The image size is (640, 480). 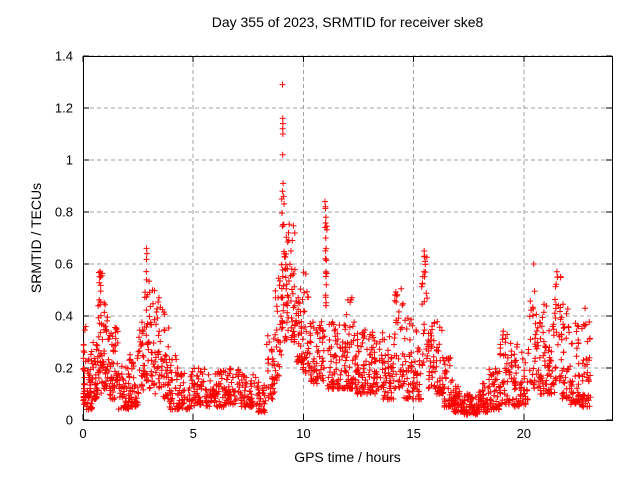 I want to click on x-axis-label: GPS time / hours, so click(x=347, y=457).